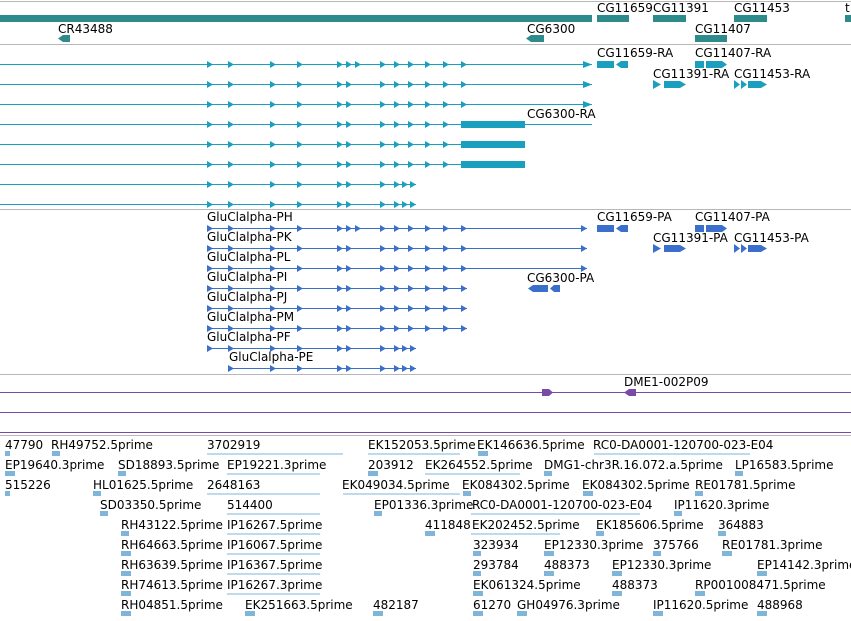  Describe the element at coordinates (28, 485) in the screenshot. I see `est-label-515226: 515226` at that location.